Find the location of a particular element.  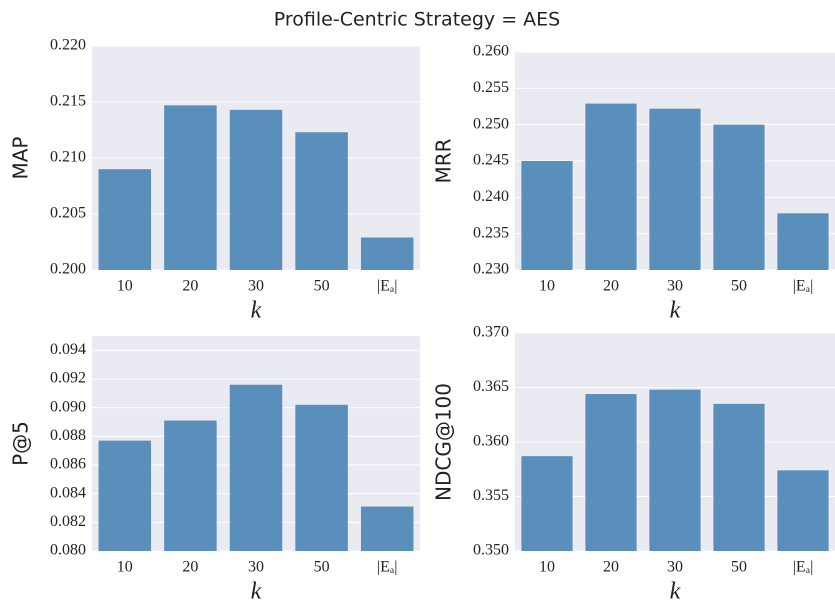

y-tick-label: 0.250 is located at coordinates (491, 123).